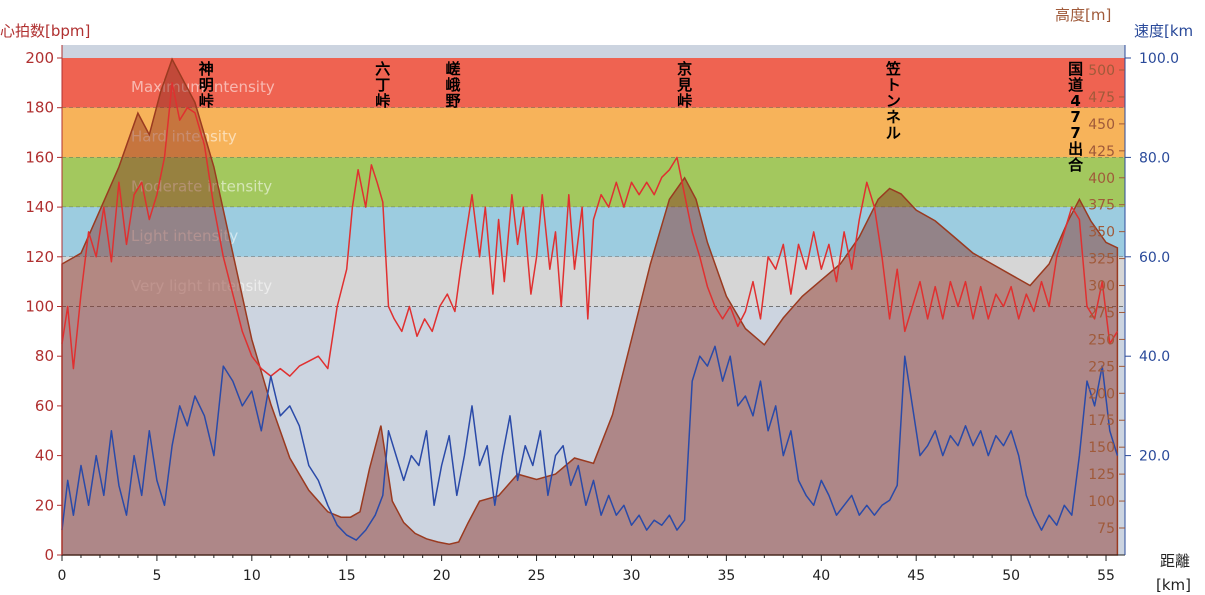  What do you see at coordinates (206, 85) in the screenshot?
I see `landmark-0: 神明峠` at bounding box center [206, 85].